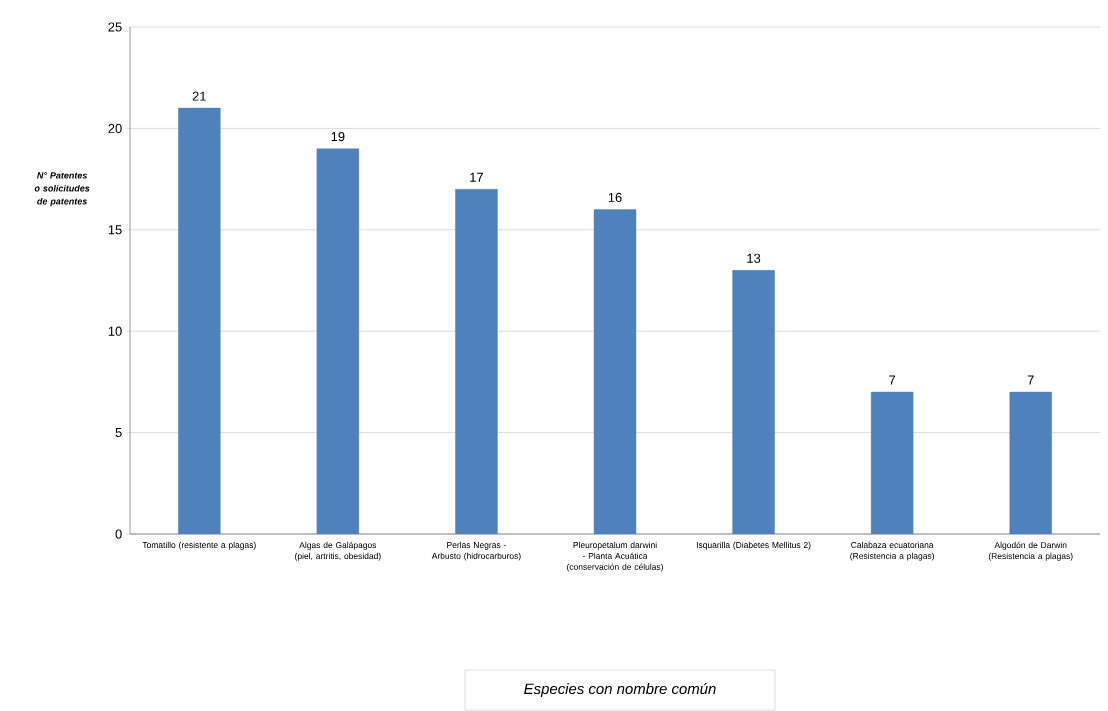 Image resolution: width=1108 pixels, height=711 pixels. What do you see at coordinates (118, 534) in the screenshot?
I see `y-tick-label: 0` at bounding box center [118, 534].